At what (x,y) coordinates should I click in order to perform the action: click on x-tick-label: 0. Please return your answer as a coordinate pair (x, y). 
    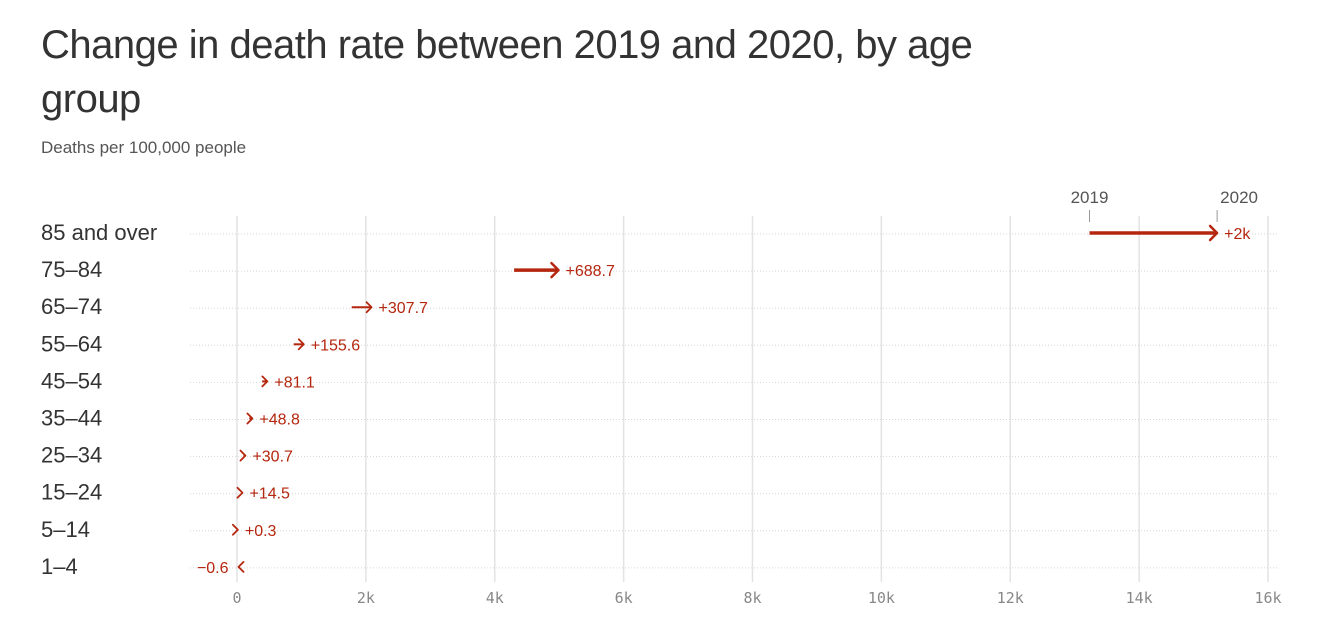
    Looking at the image, I should click on (236, 598).